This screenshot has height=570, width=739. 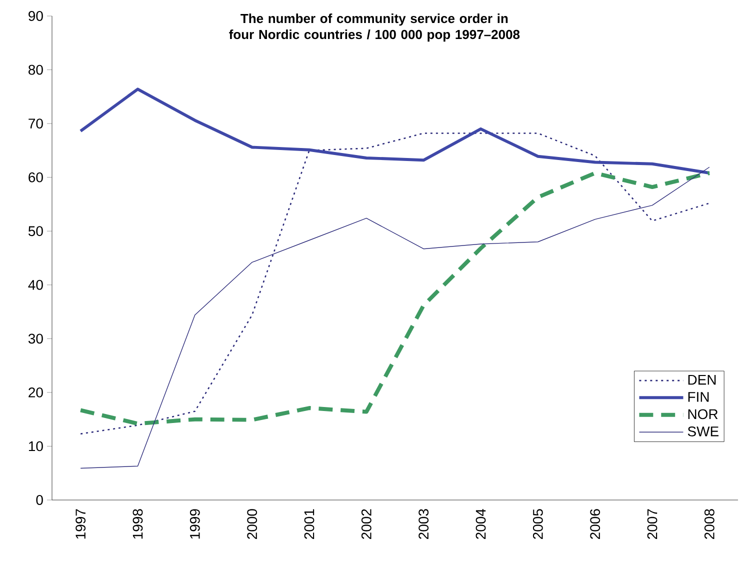 I want to click on x-tick-label: 2003, so click(x=423, y=524).